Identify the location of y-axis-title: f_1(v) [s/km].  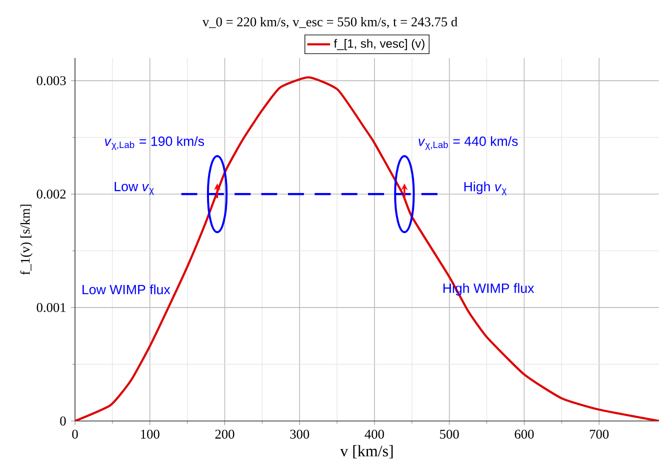
(26, 239).